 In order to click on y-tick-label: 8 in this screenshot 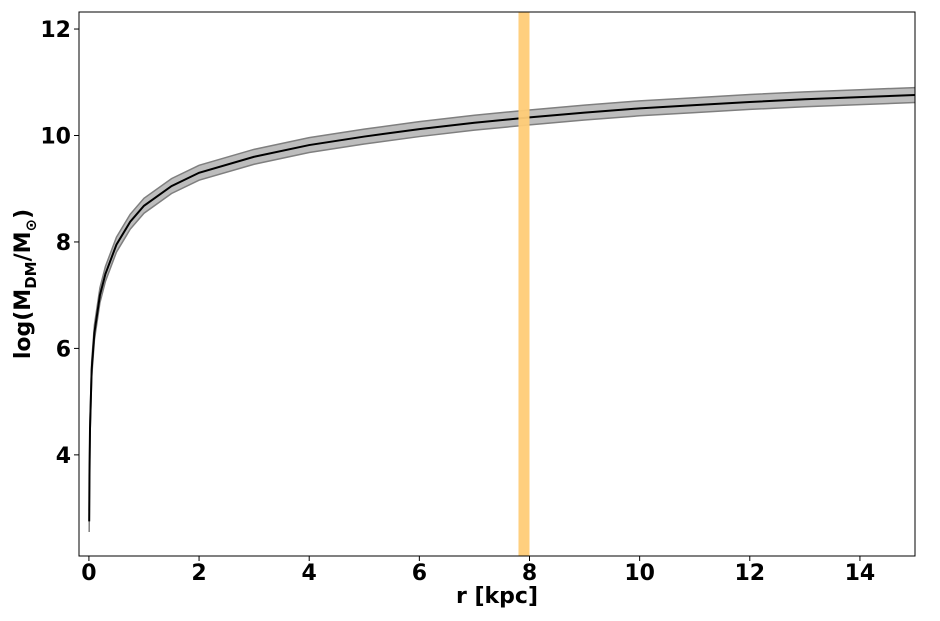, I will do `click(63, 243)`.